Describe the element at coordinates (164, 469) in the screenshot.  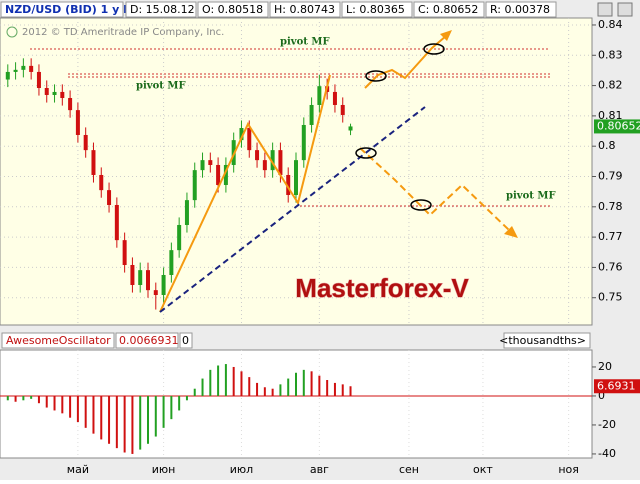
I see `x-tick-label: июн` at that location.